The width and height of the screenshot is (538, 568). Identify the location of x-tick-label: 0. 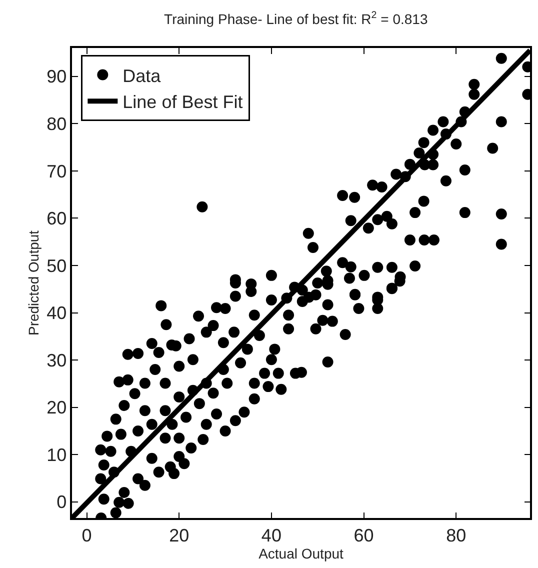
(87, 535).